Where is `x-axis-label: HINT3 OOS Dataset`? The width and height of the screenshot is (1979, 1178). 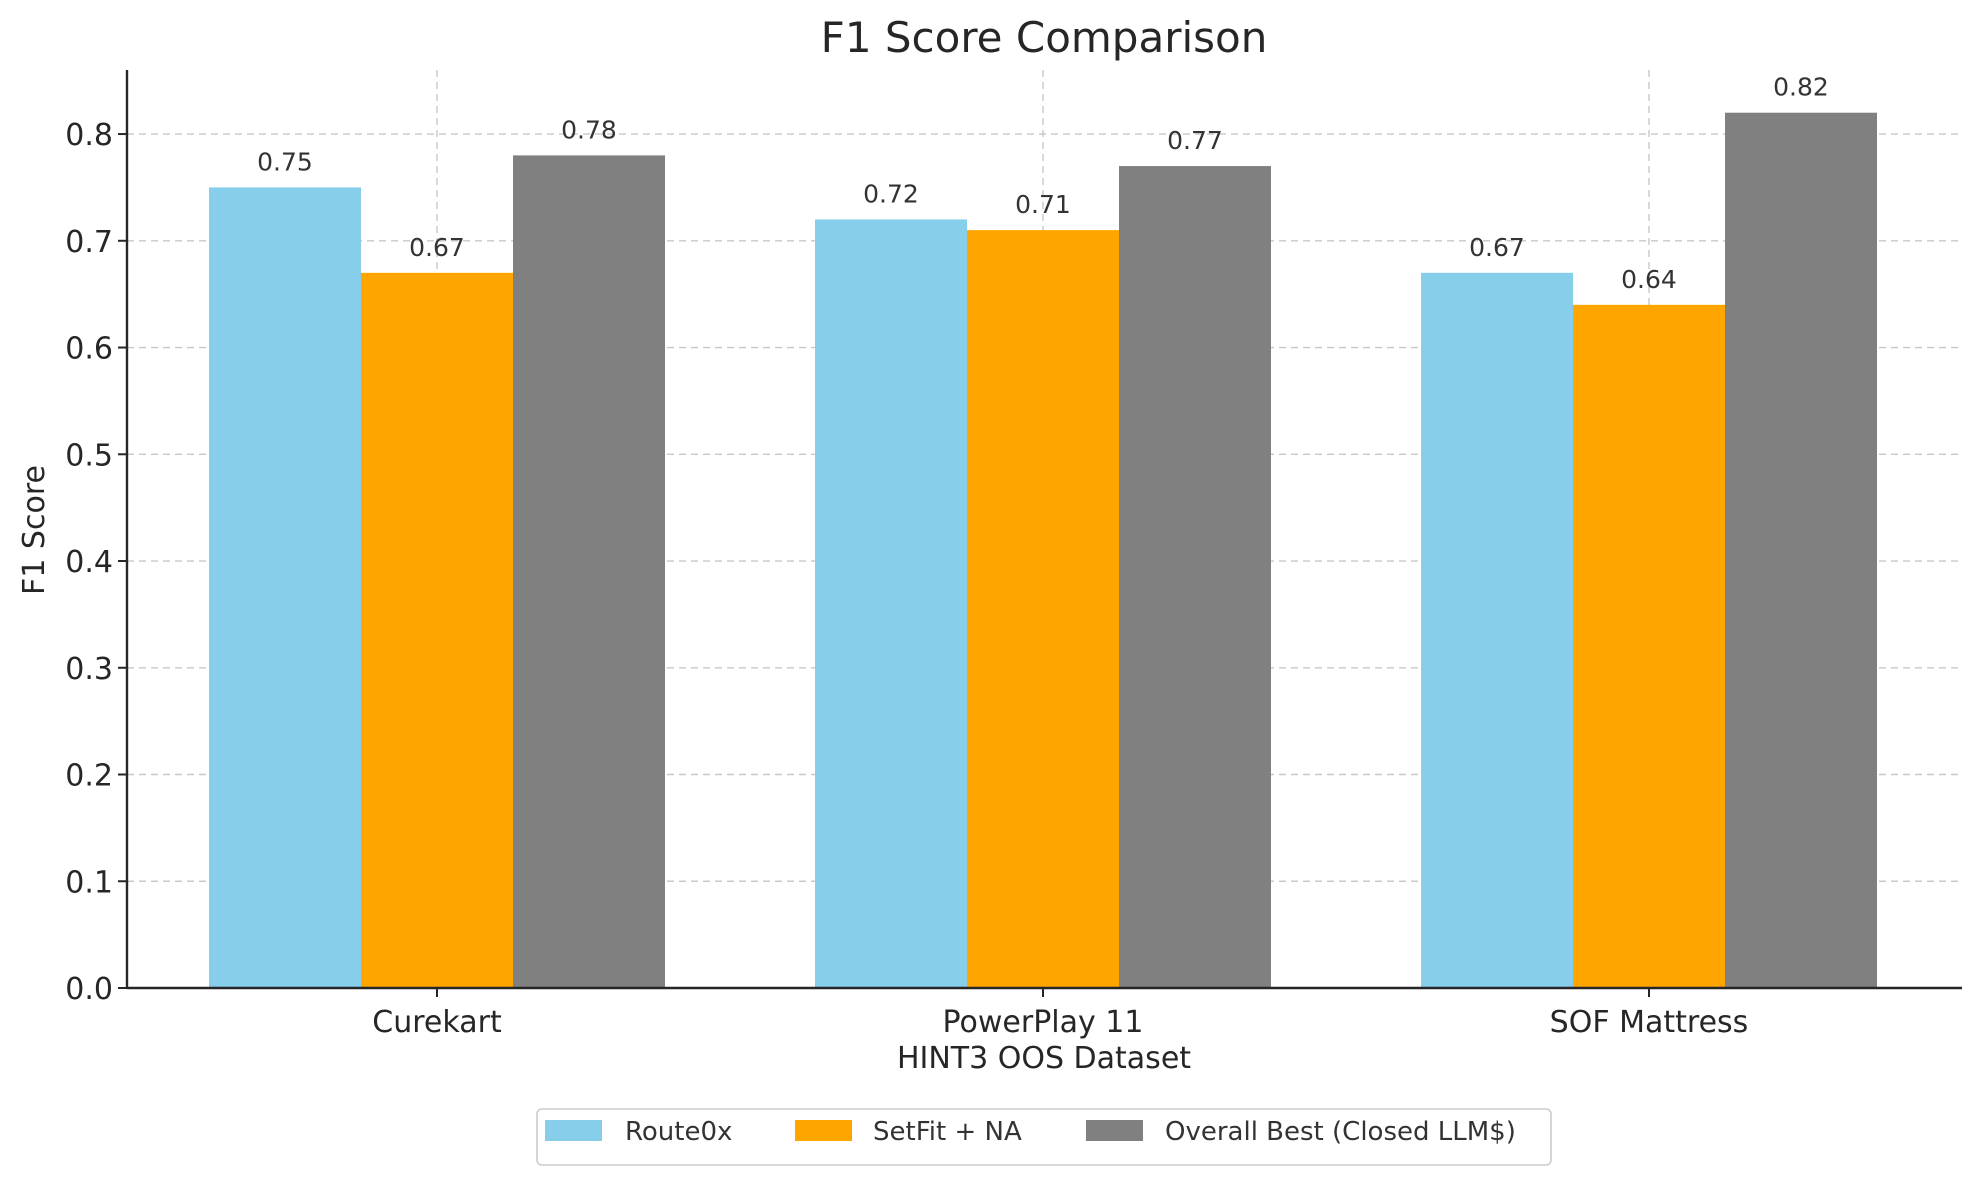
x-axis-label: HINT3 OOS Dataset is located at coordinates (1044, 1058).